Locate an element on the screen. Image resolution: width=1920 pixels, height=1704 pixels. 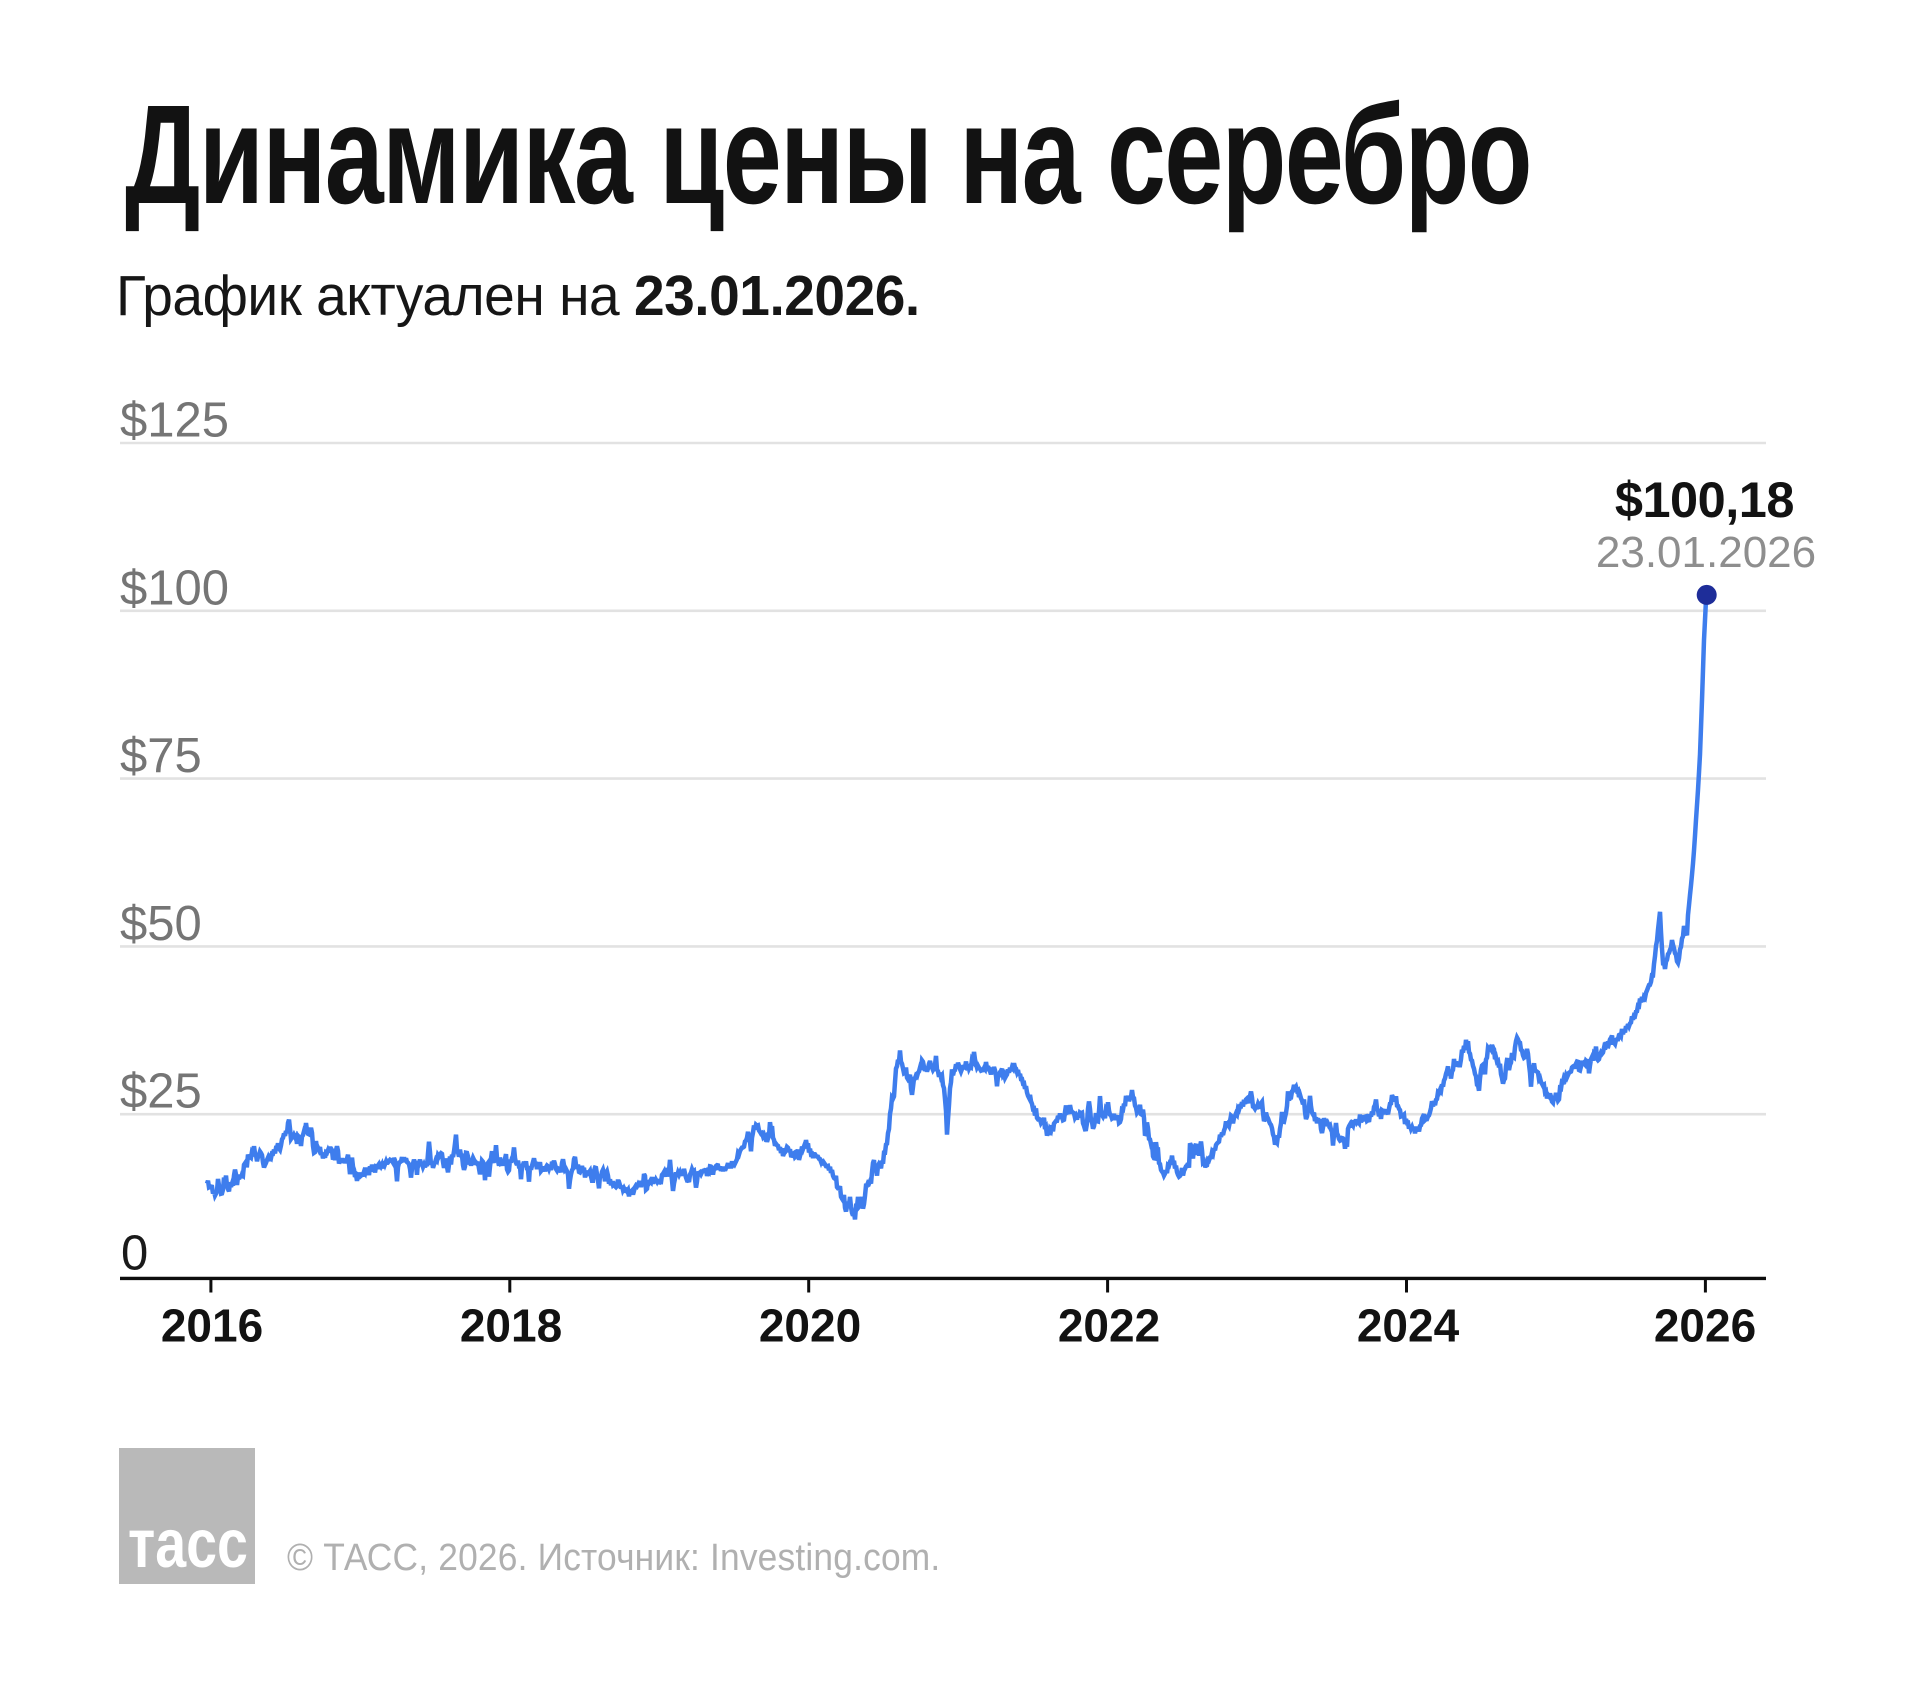
svg-text: $125 is located at coordinates (174, 421).